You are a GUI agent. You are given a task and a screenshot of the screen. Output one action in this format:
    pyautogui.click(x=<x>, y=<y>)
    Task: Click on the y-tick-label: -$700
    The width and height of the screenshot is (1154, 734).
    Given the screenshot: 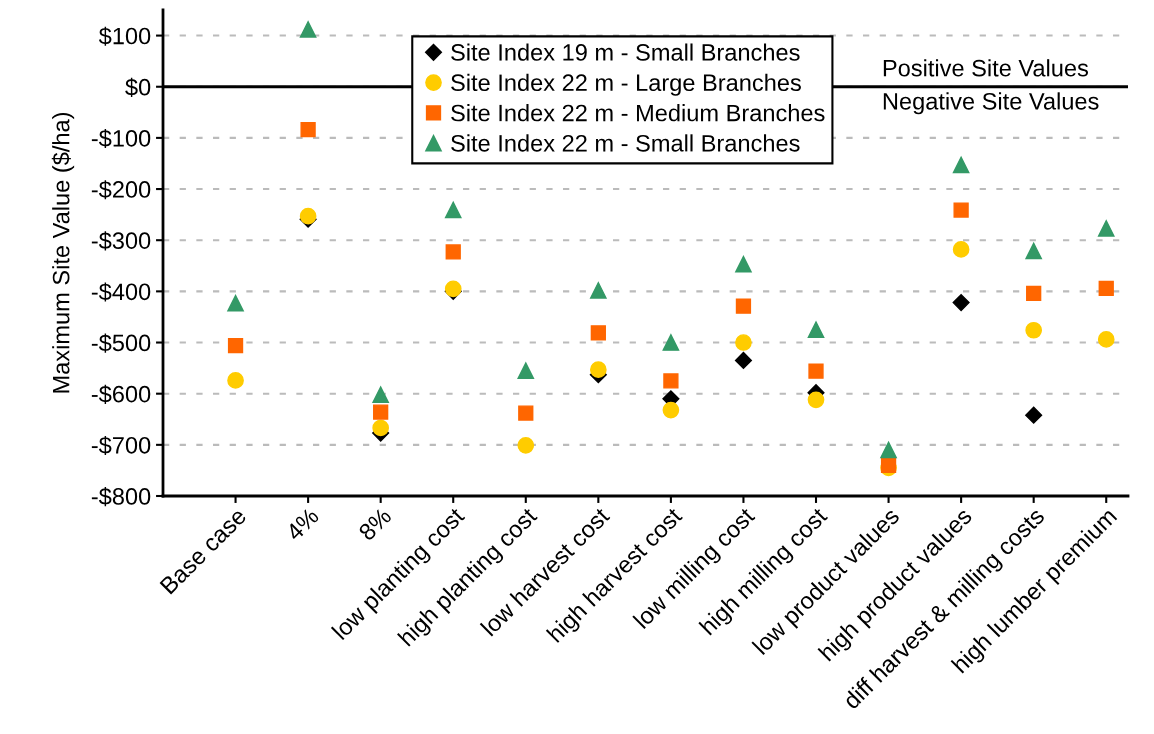 What is the action you would take?
    pyautogui.click(x=121, y=445)
    